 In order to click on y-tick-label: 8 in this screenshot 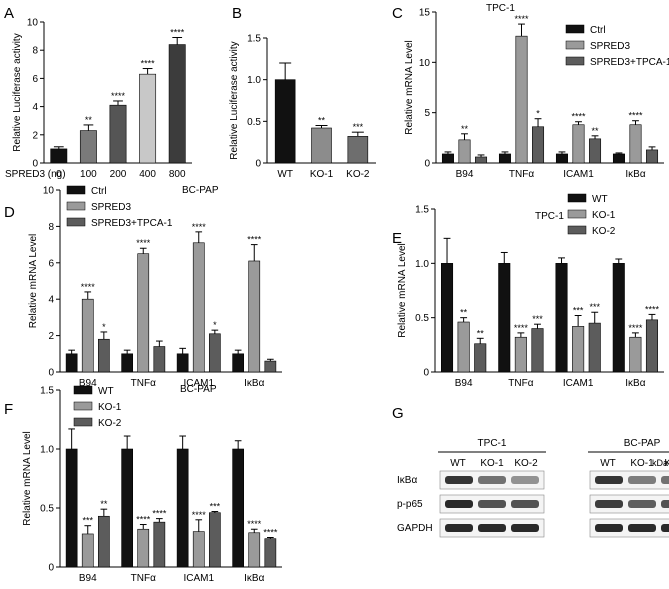, I will do `click(51, 227)`.